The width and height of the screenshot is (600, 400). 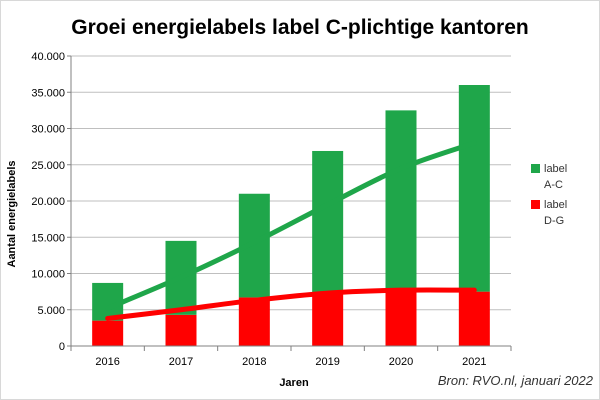 I want to click on source-note: Bron: RVO.nl, januari 2022, so click(x=516, y=380).